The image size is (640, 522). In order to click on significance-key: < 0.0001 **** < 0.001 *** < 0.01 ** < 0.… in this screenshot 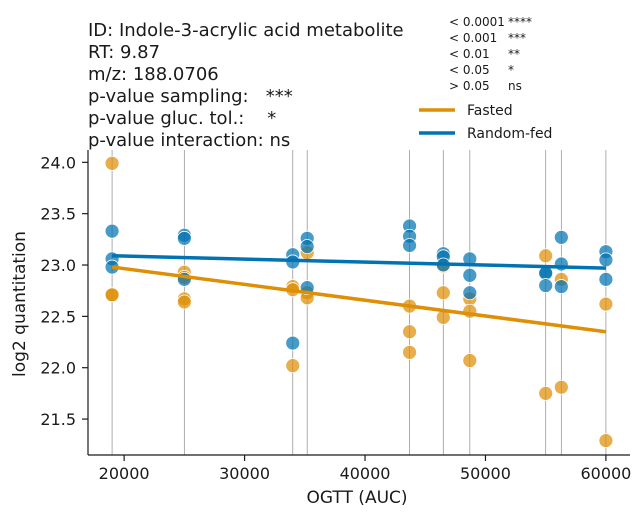, I will do `click(490, 54)`.